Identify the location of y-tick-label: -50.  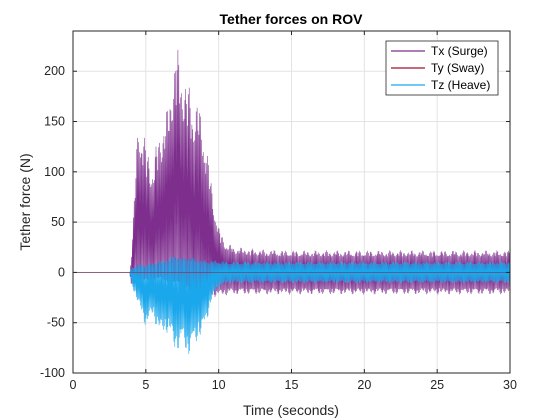
(56, 323).